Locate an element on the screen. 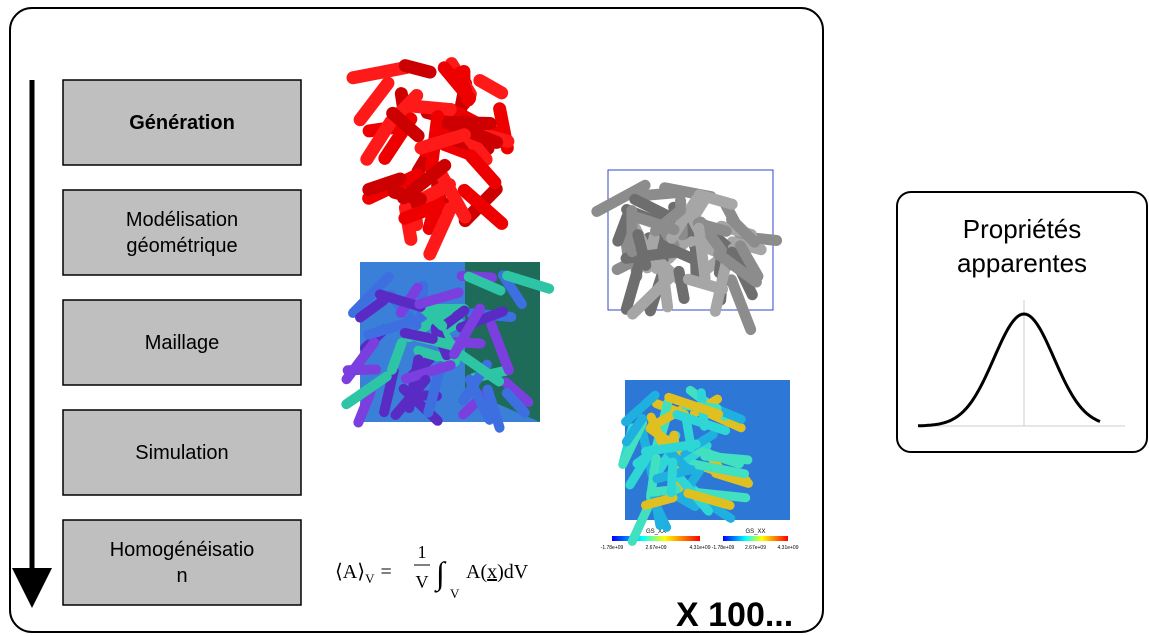  formula-integrand: A(x)dV is located at coordinates (497, 572).